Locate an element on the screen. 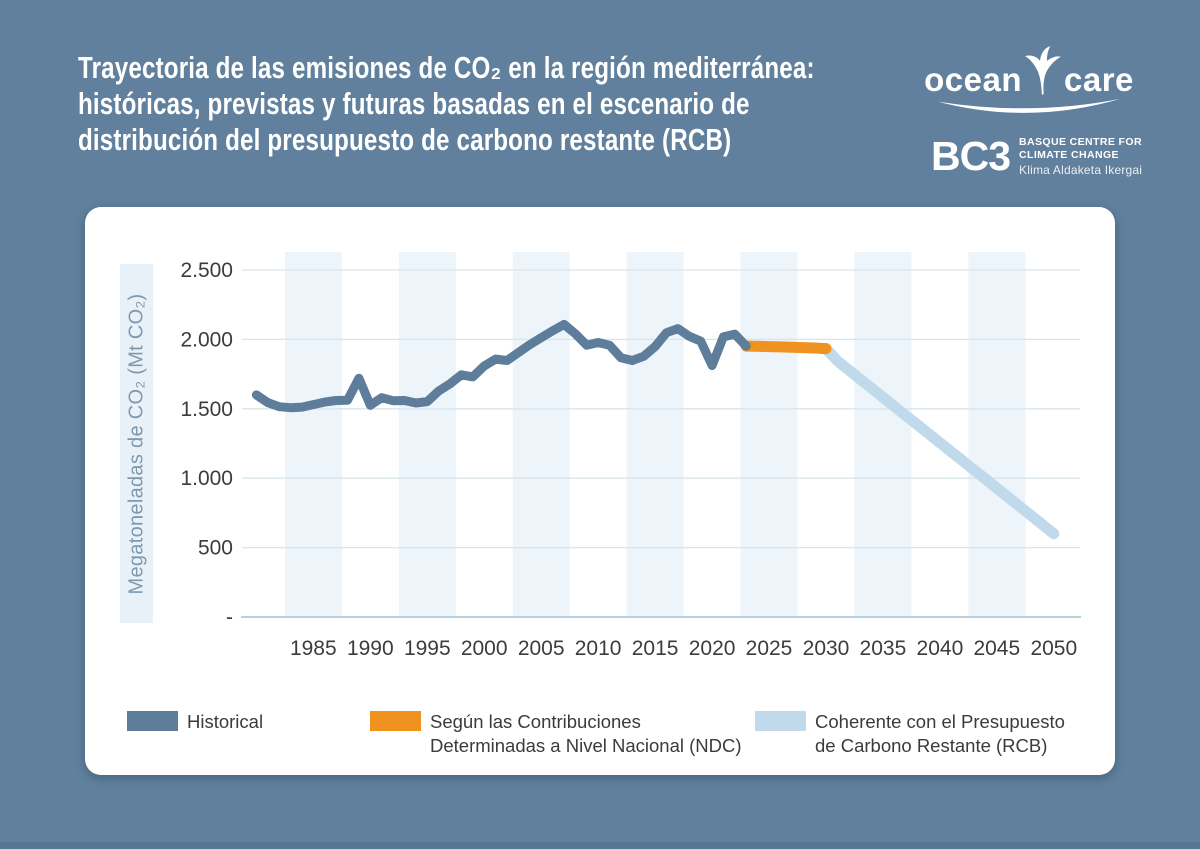  oceancare-logo: ocean care is located at coordinates (1029, 68).